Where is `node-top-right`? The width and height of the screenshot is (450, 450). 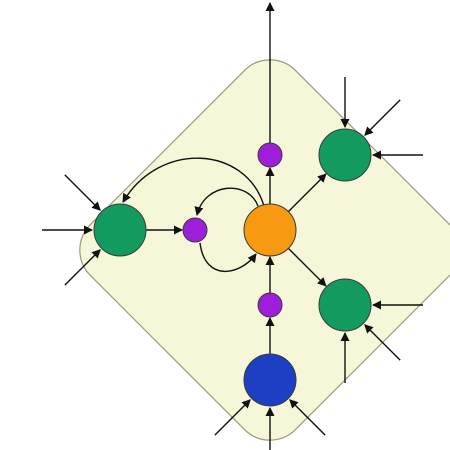 node-top-right is located at coordinates (345, 155).